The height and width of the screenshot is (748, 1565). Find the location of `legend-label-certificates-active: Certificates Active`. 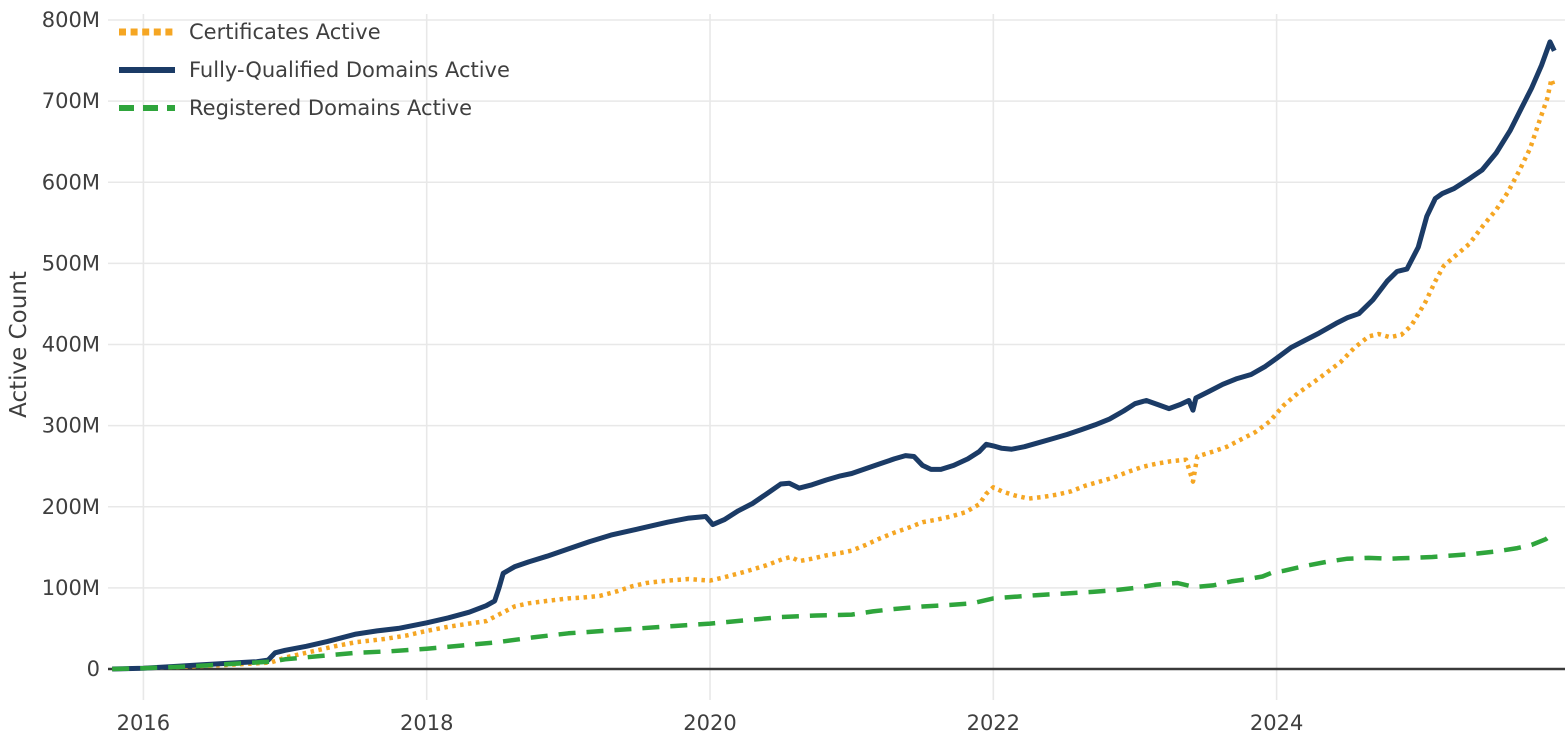

legend-label-certificates-active: Certificates Active is located at coordinates (285, 31).